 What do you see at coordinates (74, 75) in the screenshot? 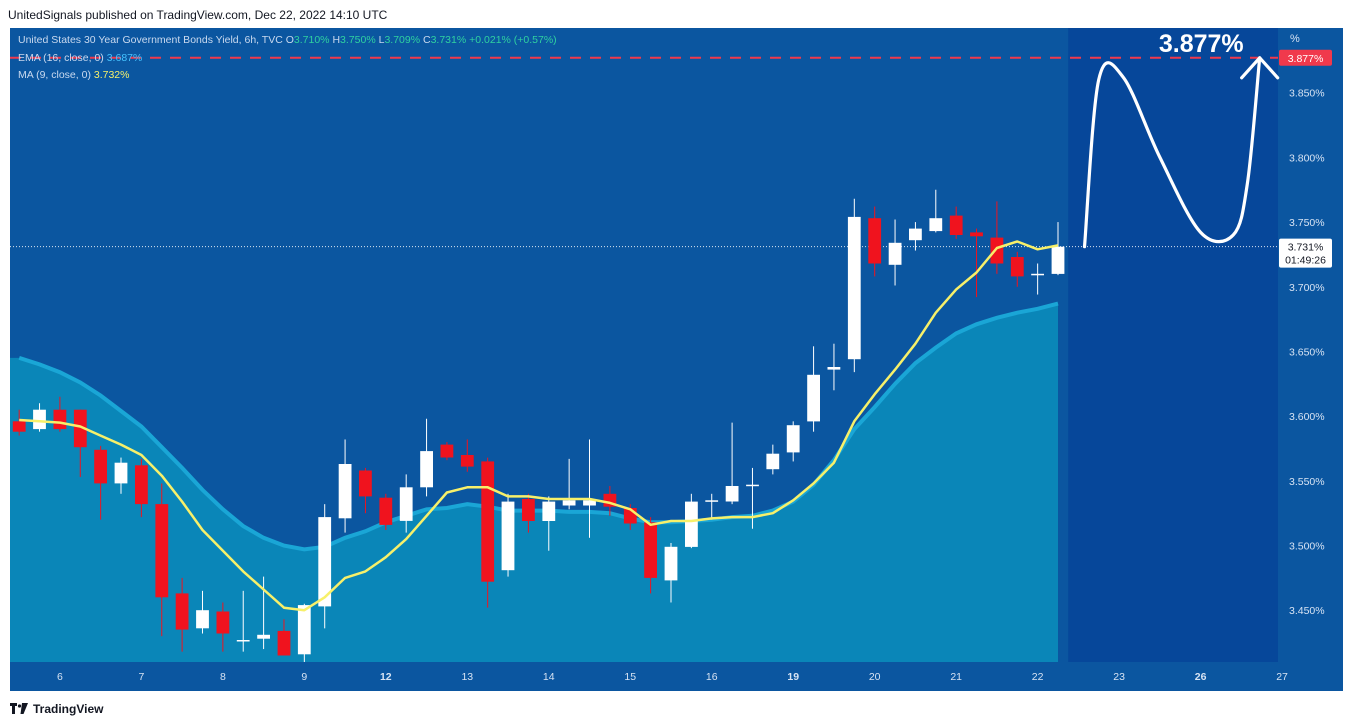
I see `ma-legend: MA (9, close, 0) 3.732%` at bounding box center [74, 75].